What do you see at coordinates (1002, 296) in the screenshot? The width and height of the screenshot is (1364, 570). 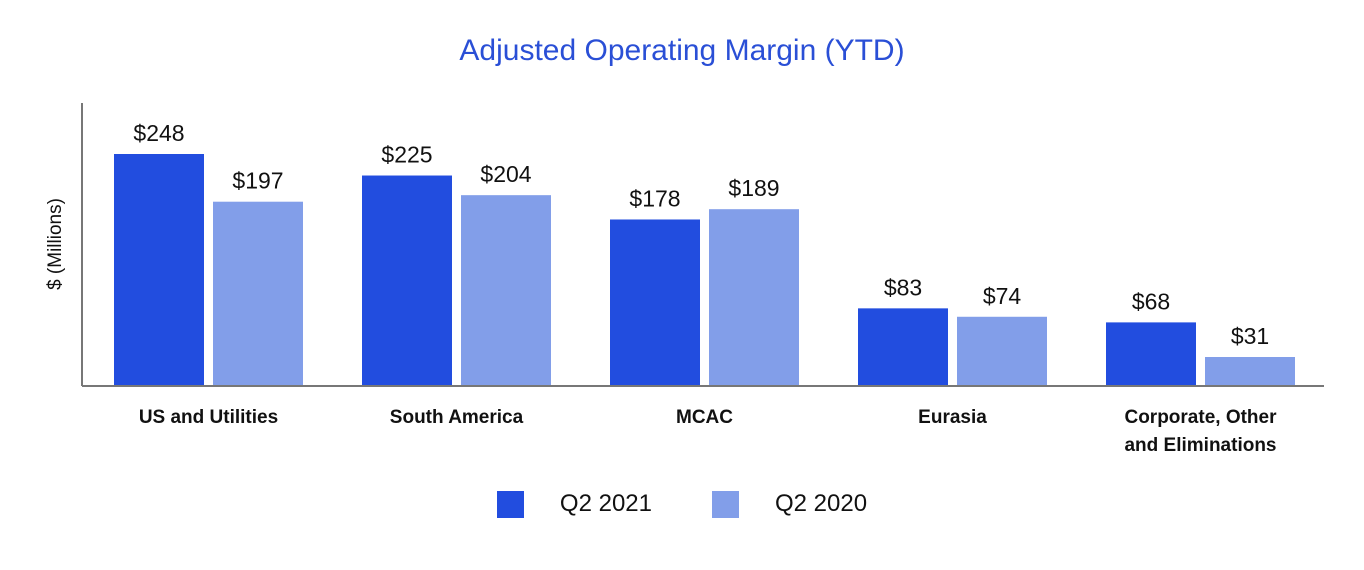 I see `data-label-series-2-3: $74` at bounding box center [1002, 296].